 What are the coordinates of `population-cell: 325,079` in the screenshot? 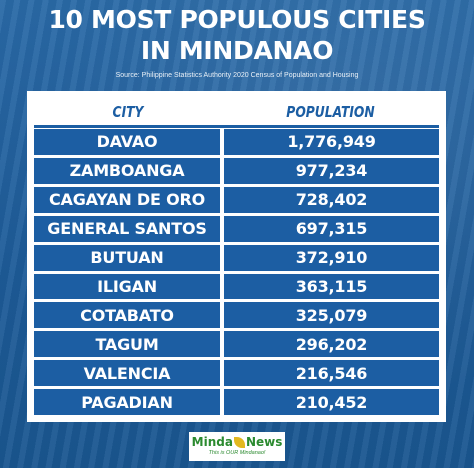 It's located at (331, 315).